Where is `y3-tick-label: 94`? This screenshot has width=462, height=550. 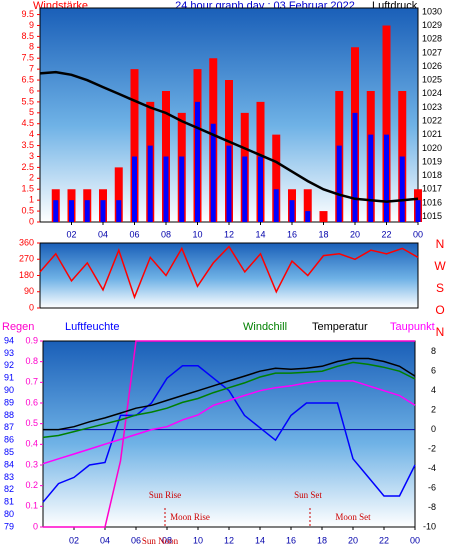
y3-tick-label: 94 is located at coordinates (9, 340).